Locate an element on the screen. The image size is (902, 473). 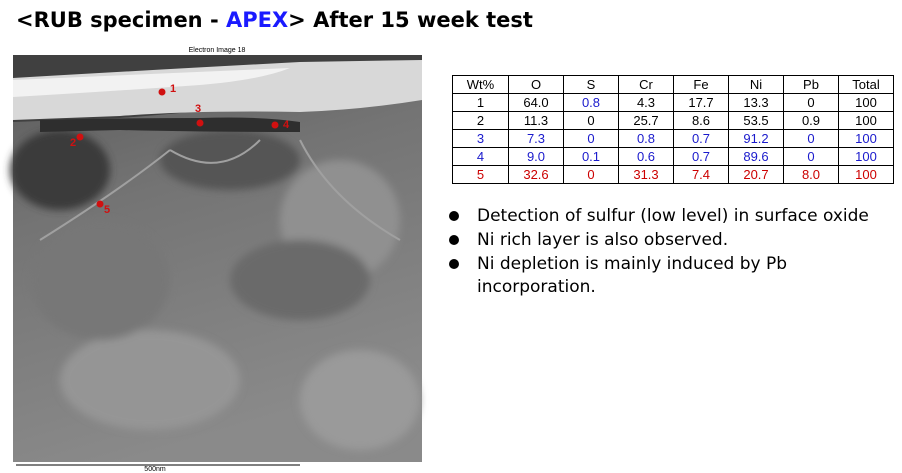
table-row: 2 11.3 0 25.7 8.6 53.5 0.9 100 is located at coordinates (673, 120).